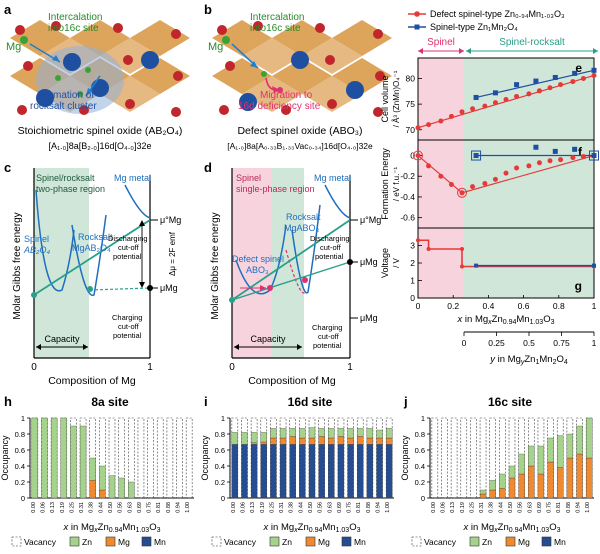 Image resolution: width=600 pixels, height=554 pixels. I want to click on g-x2tick-label-4: 1, so click(594, 343).